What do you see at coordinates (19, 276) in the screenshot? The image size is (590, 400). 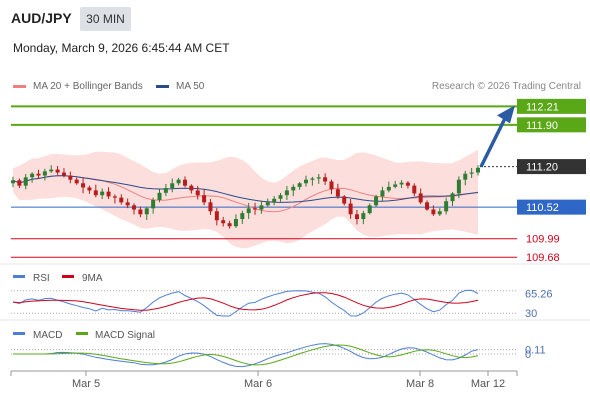 I see `rsi-swatch` at bounding box center [19, 276].